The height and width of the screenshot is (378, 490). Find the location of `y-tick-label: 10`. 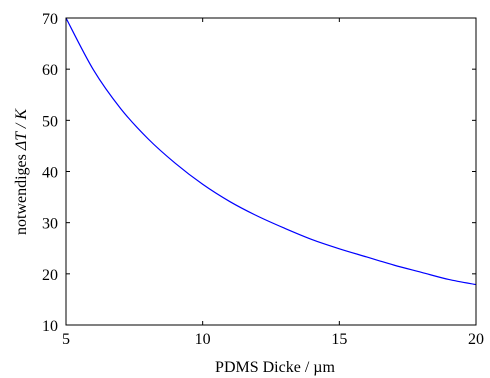

y-tick-label: 10 is located at coordinates (50, 326).